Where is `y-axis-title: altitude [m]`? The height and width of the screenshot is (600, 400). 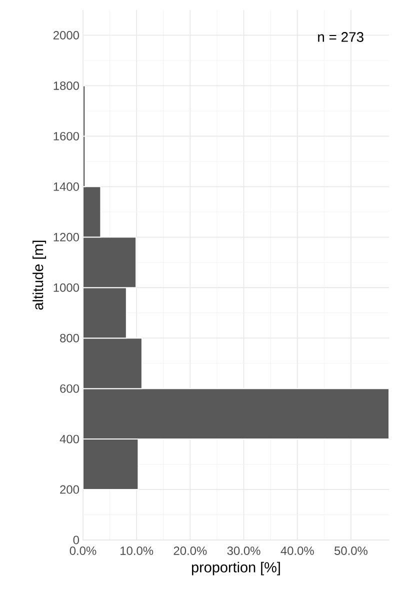 y-axis-title: altitude [m] is located at coordinates (39, 275).